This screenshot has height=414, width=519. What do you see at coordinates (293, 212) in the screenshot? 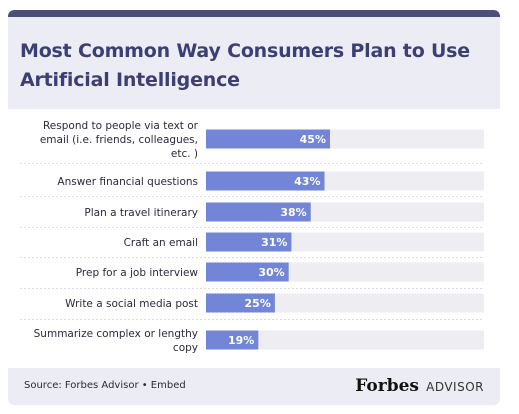
I see `value-label: 38%` at bounding box center [293, 212].